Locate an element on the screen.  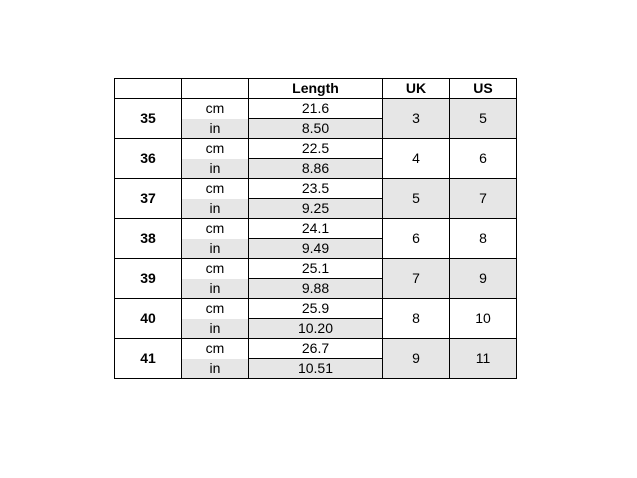
us-size: 7 is located at coordinates (483, 198).